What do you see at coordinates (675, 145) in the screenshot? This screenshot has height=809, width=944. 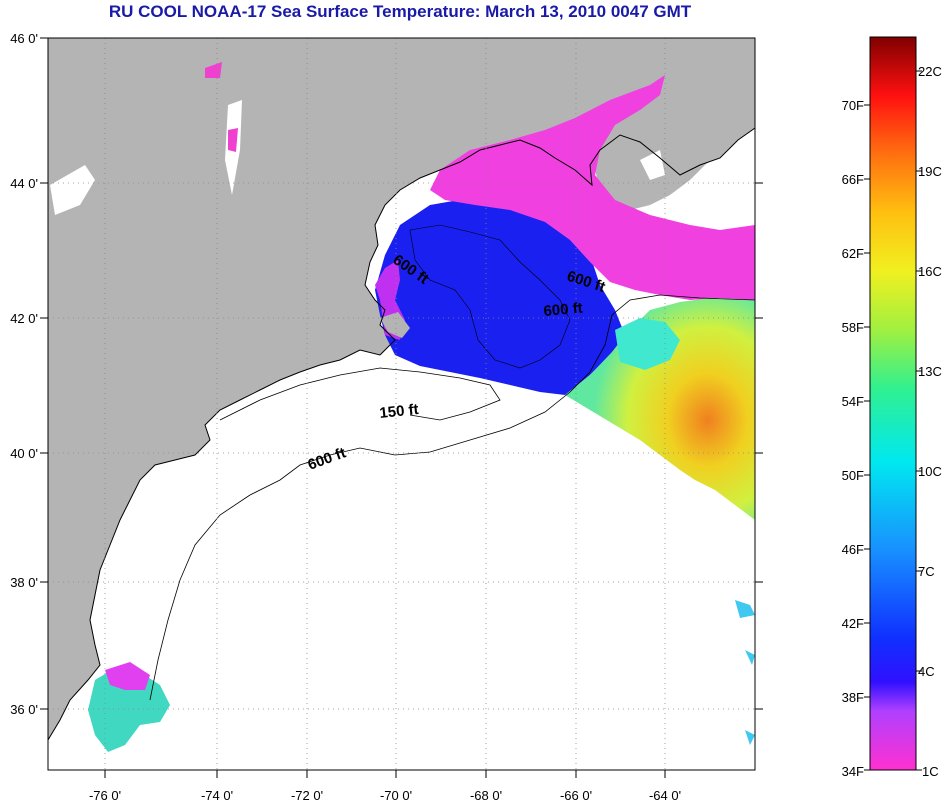 I see `nova-scotia-land` at bounding box center [675, 145].